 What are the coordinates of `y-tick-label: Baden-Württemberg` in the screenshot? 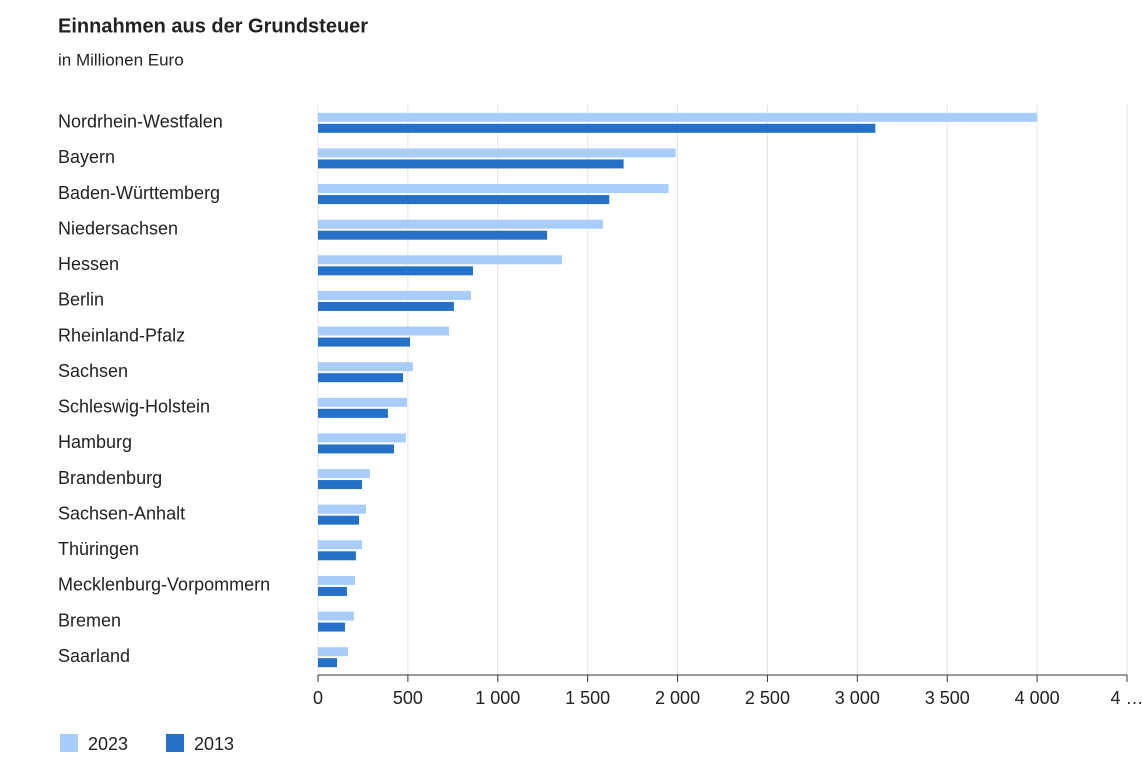 It's located at (139, 193).